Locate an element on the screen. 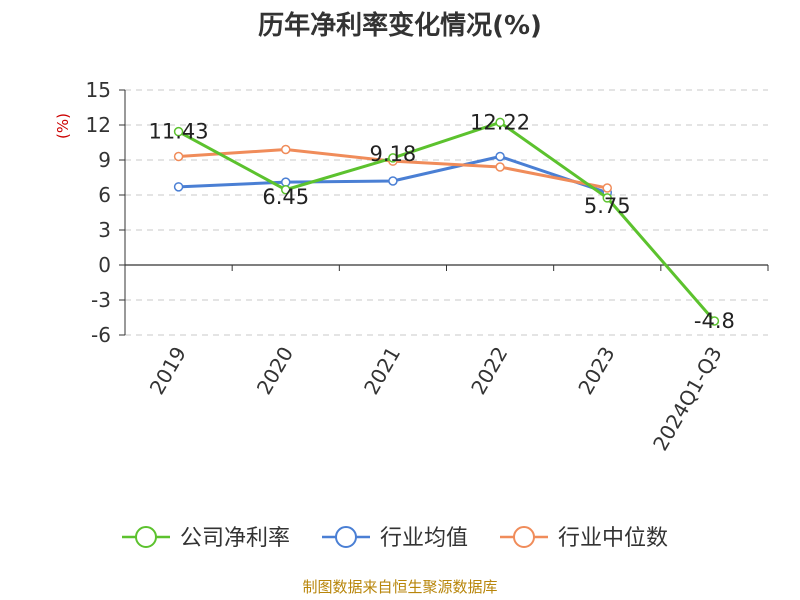  x-tick-label: 2021 is located at coordinates (382, 371).